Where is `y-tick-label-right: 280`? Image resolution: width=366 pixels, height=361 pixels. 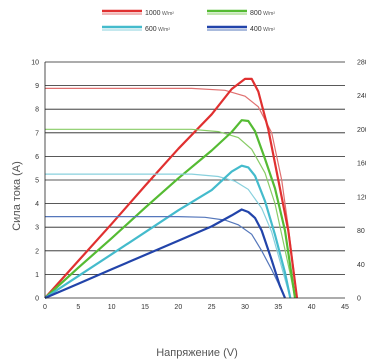 y-tick-label-right: 280 is located at coordinates (361, 63).